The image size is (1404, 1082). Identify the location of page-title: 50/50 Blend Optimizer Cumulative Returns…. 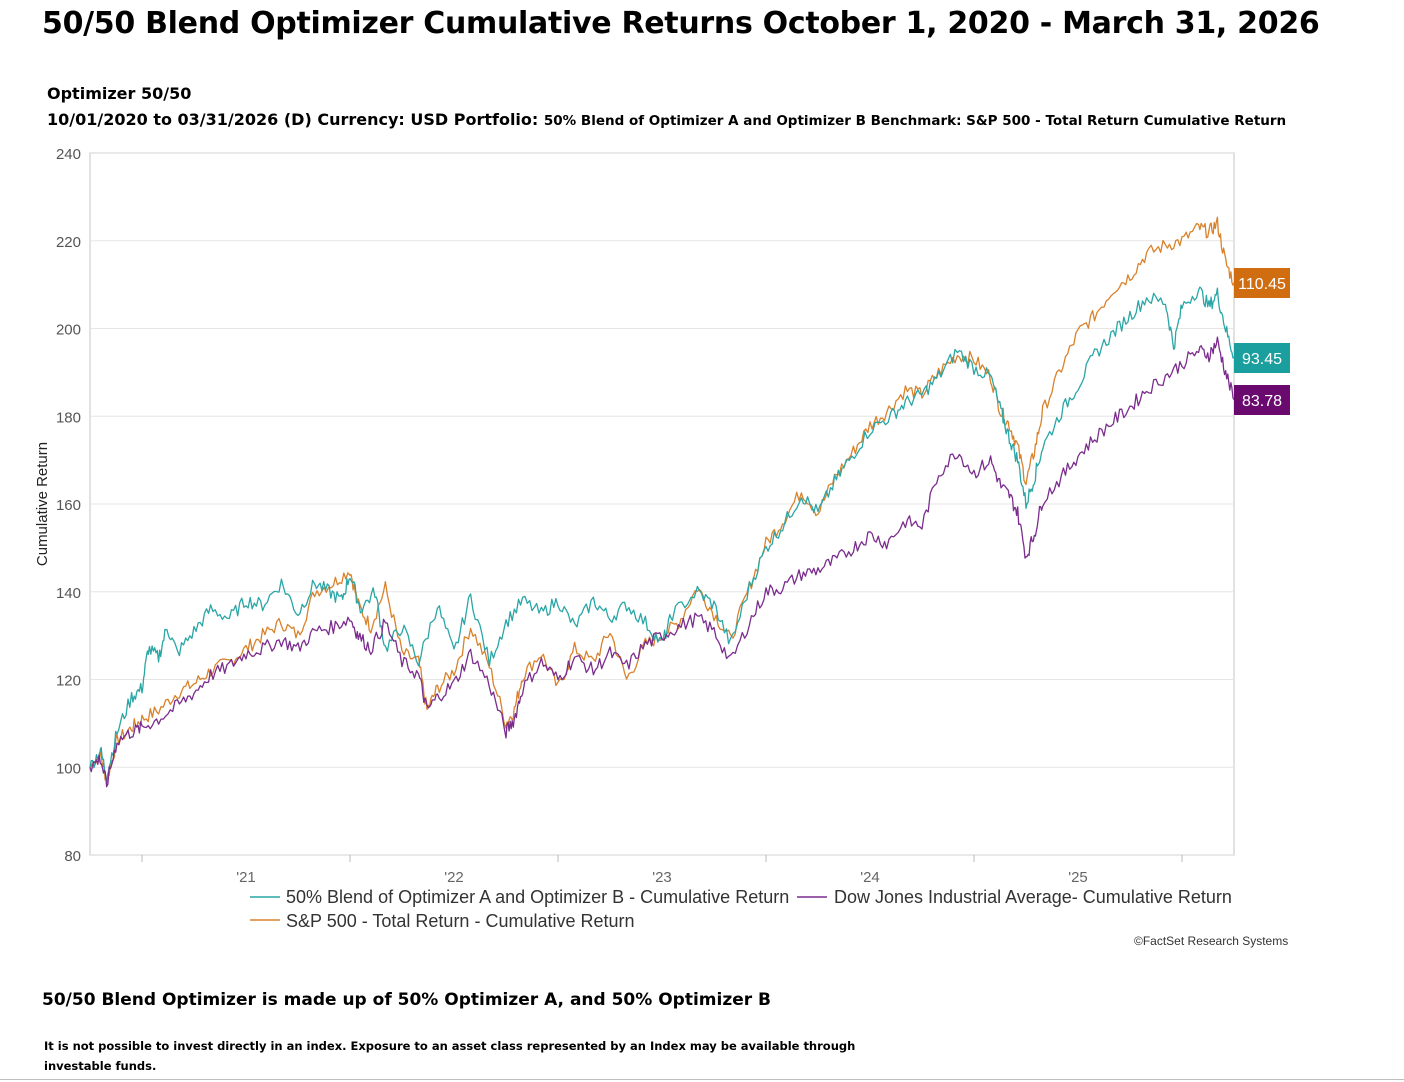
(681, 23).